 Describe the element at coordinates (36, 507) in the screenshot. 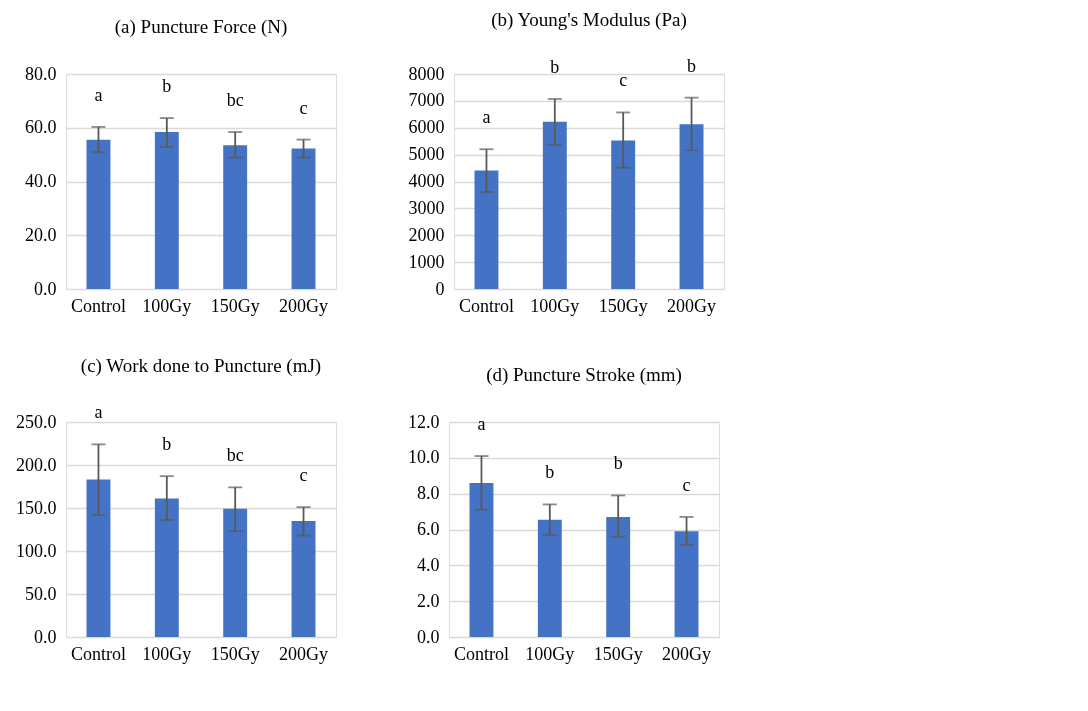

I see `y-tick-label: 150.0` at that location.